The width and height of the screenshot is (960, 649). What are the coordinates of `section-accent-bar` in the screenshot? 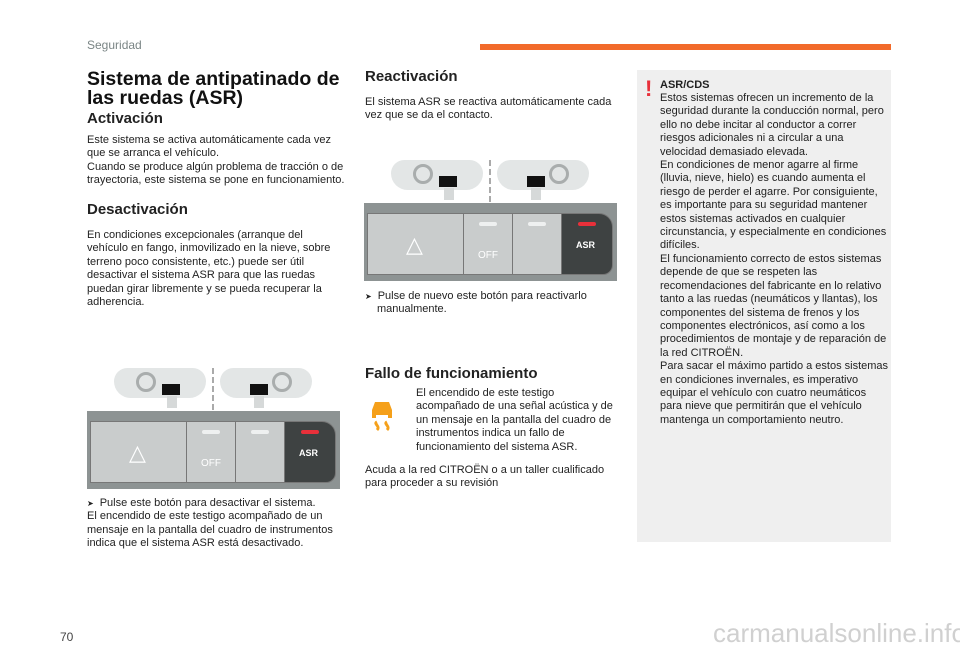 It's located at (685, 47).